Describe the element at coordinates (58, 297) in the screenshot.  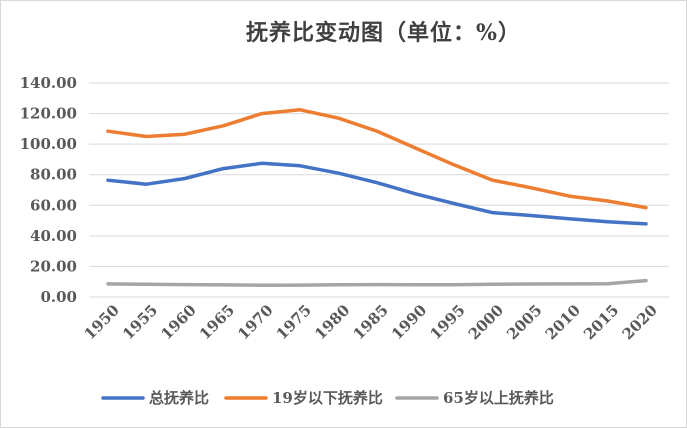
I see `y-tick-label: 0.00` at that location.